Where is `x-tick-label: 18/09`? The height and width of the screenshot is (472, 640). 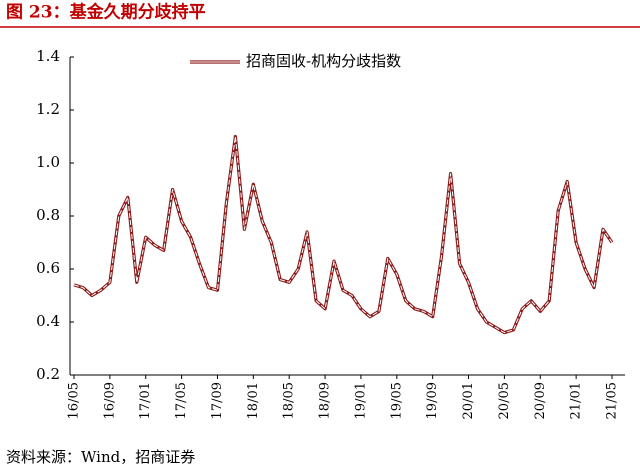 x-tick-label: 18/09 is located at coordinates (325, 400).